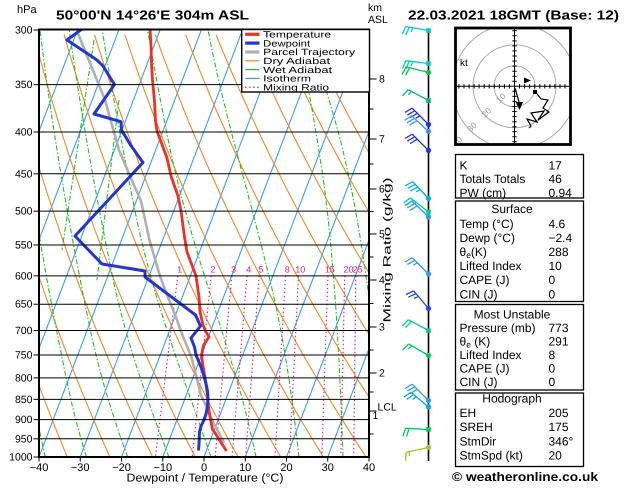 Image resolution: width=629 pixels, height=491 pixels. What do you see at coordinates (298, 70) in the screenshot?
I see `svg-text: Wet Adiabat` at bounding box center [298, 70].